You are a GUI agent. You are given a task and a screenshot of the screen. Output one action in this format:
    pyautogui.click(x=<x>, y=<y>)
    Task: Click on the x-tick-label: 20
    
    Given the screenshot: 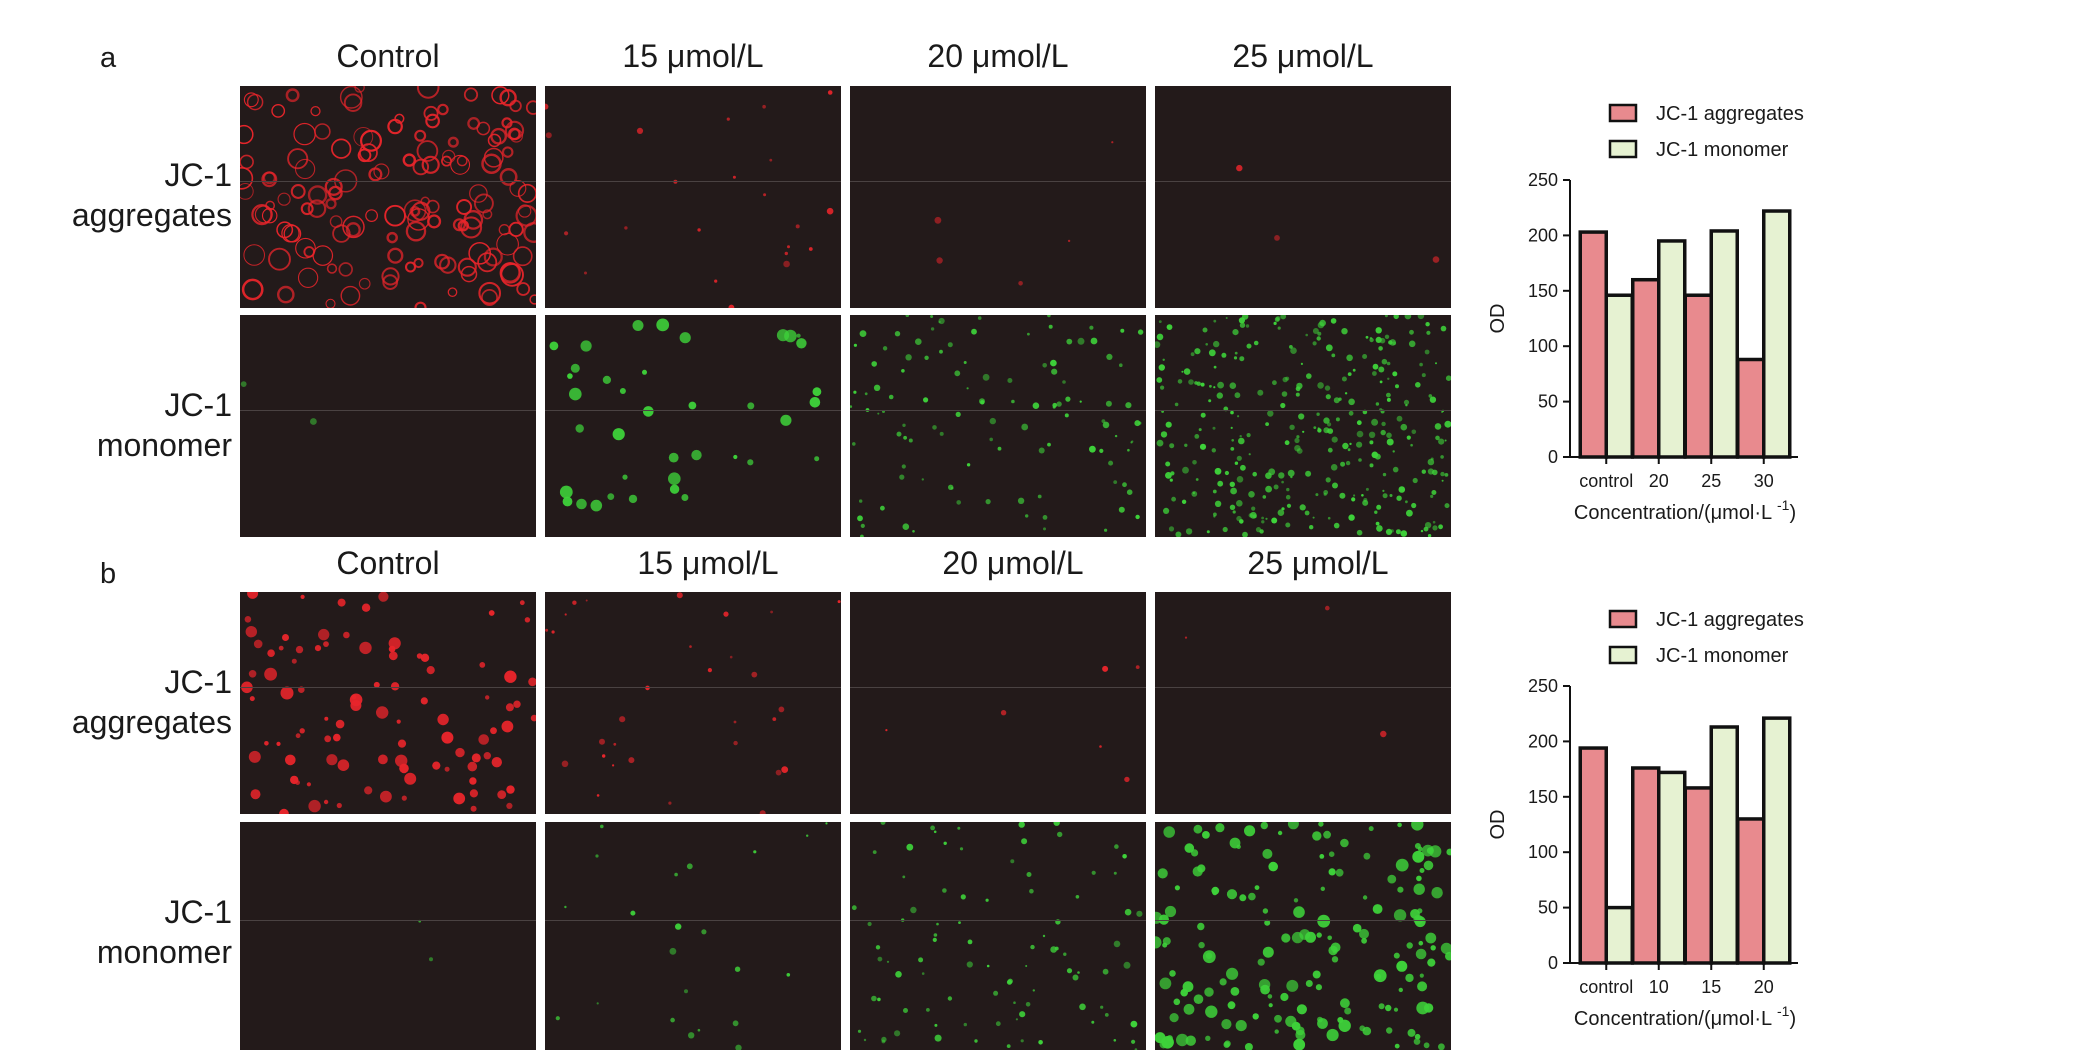 What is the action you would take?
    pyautogui.click(x=1659, y=481)
    